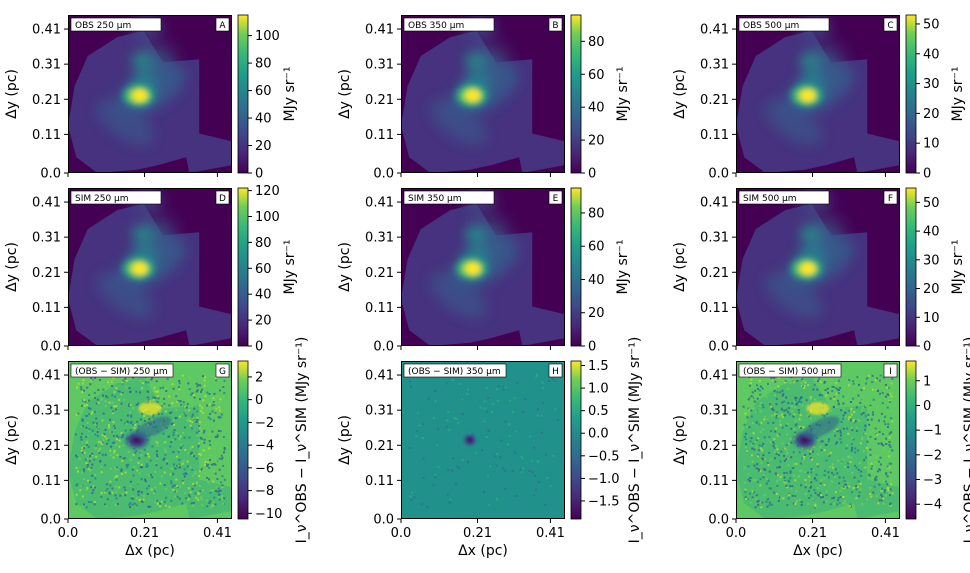  What do you see at coordinates (932, 505) in the screenshot?
I see `colorbar-tick-label: −4` at bounding box center [932, 505].